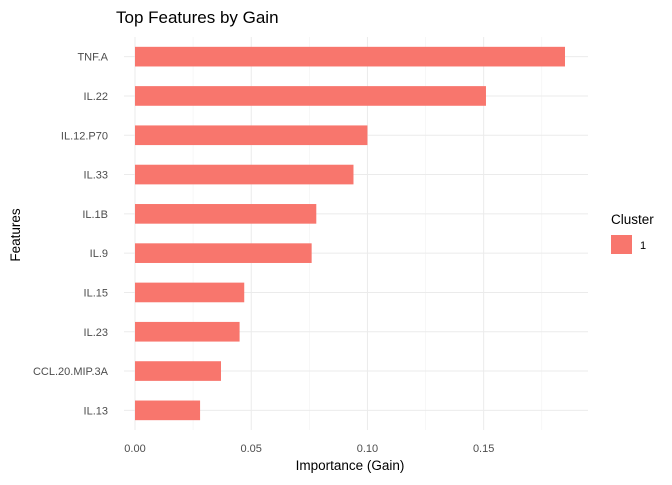  Describe the element at coordinates (632, 219) in the screenshot. I see `legend-title: Cluster` at that location.